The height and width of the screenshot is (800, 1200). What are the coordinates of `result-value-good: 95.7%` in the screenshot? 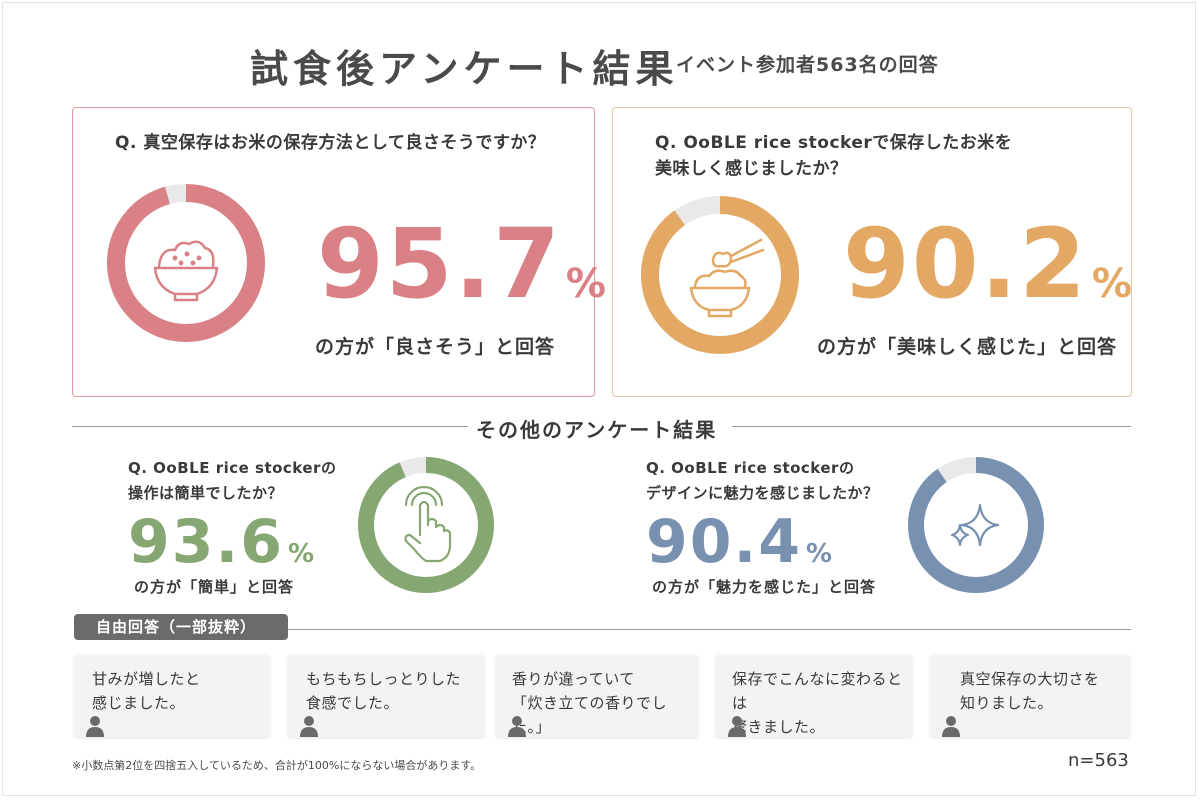 It's located at (462, 264).